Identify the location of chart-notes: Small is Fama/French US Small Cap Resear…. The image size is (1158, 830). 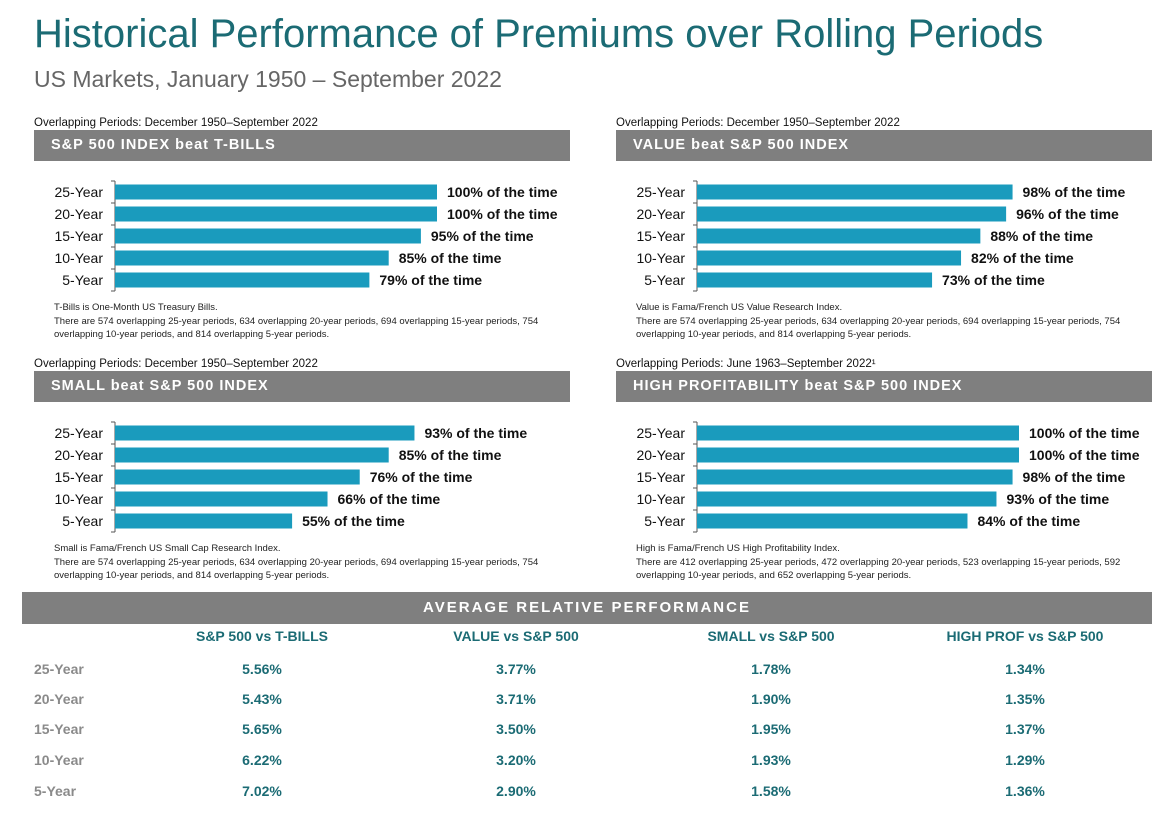
(314, 562).